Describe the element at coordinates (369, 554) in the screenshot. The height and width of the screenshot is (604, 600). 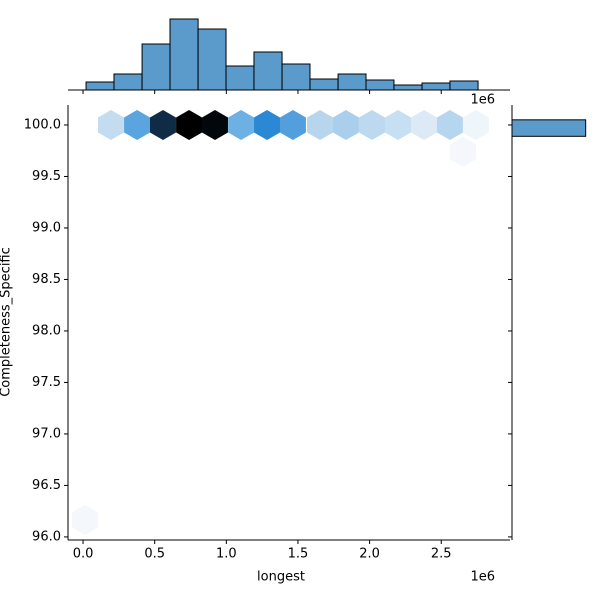
I see `x-tick-label: 2.0` at that location.